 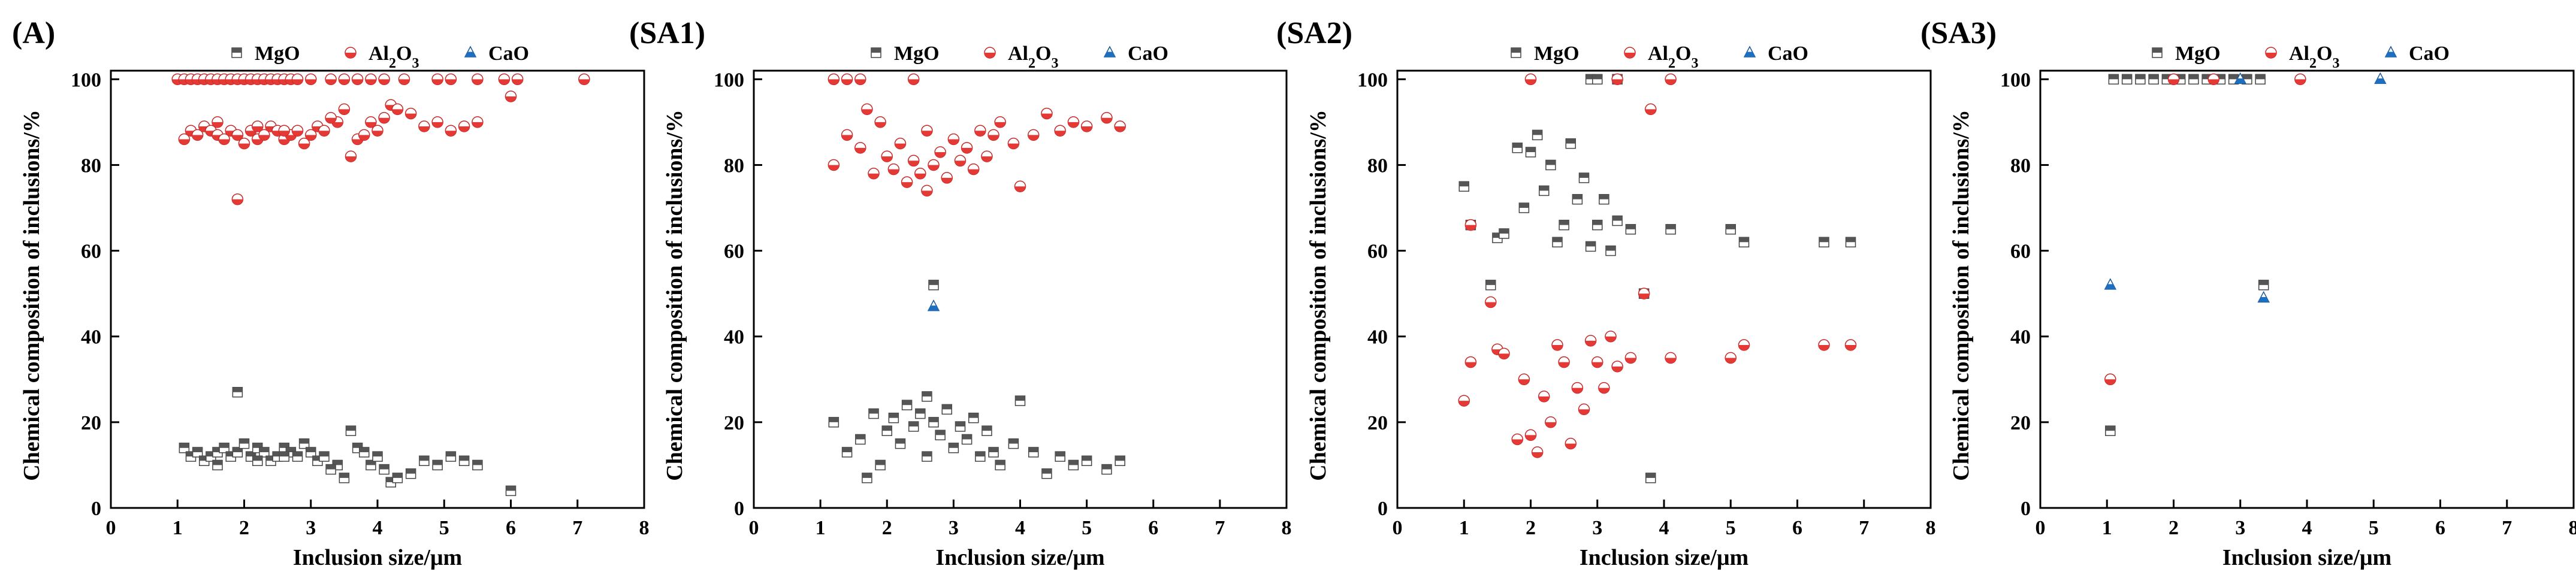 What do you see at coordinates (1658, 265) in the screenshot?
I see `series-Al2O3` at bounding box center [1658, 265].